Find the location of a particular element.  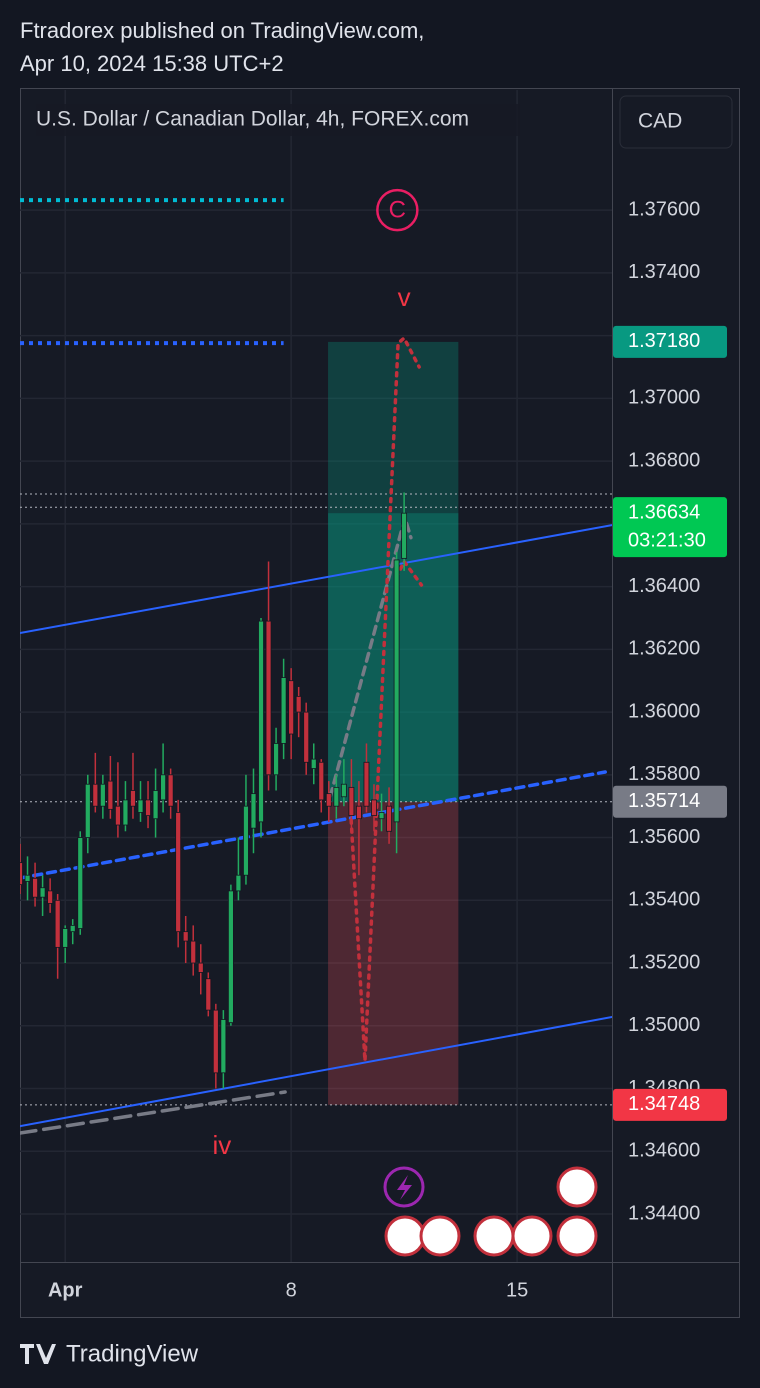

entry-label: 1.35714 is located at coordinates (664, 801).